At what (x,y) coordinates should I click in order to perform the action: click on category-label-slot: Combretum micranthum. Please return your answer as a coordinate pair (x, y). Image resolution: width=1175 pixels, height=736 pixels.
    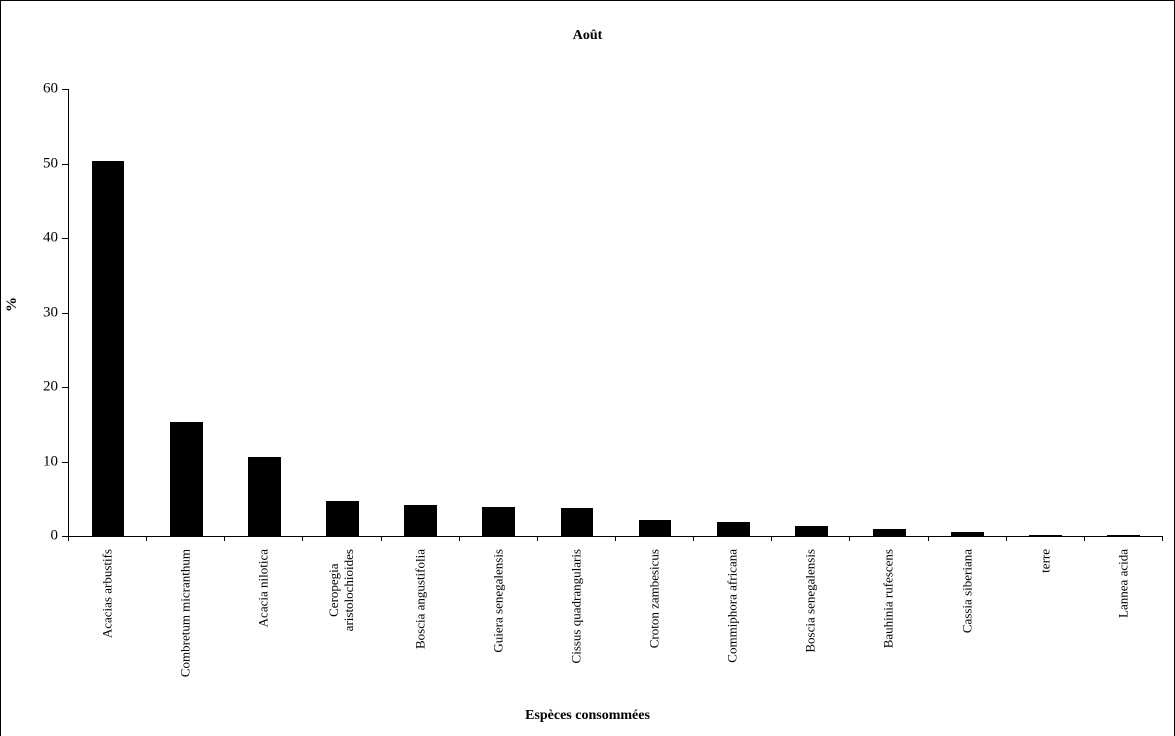
    Looking at the image, I should click on (185, 623).